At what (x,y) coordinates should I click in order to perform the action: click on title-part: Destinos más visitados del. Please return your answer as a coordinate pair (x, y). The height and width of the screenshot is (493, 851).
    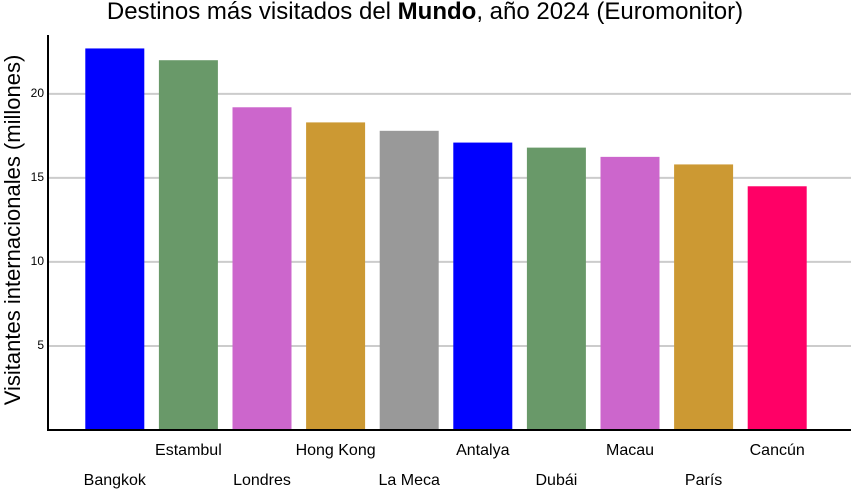
    Looking at the image, I should click on (252, 12).